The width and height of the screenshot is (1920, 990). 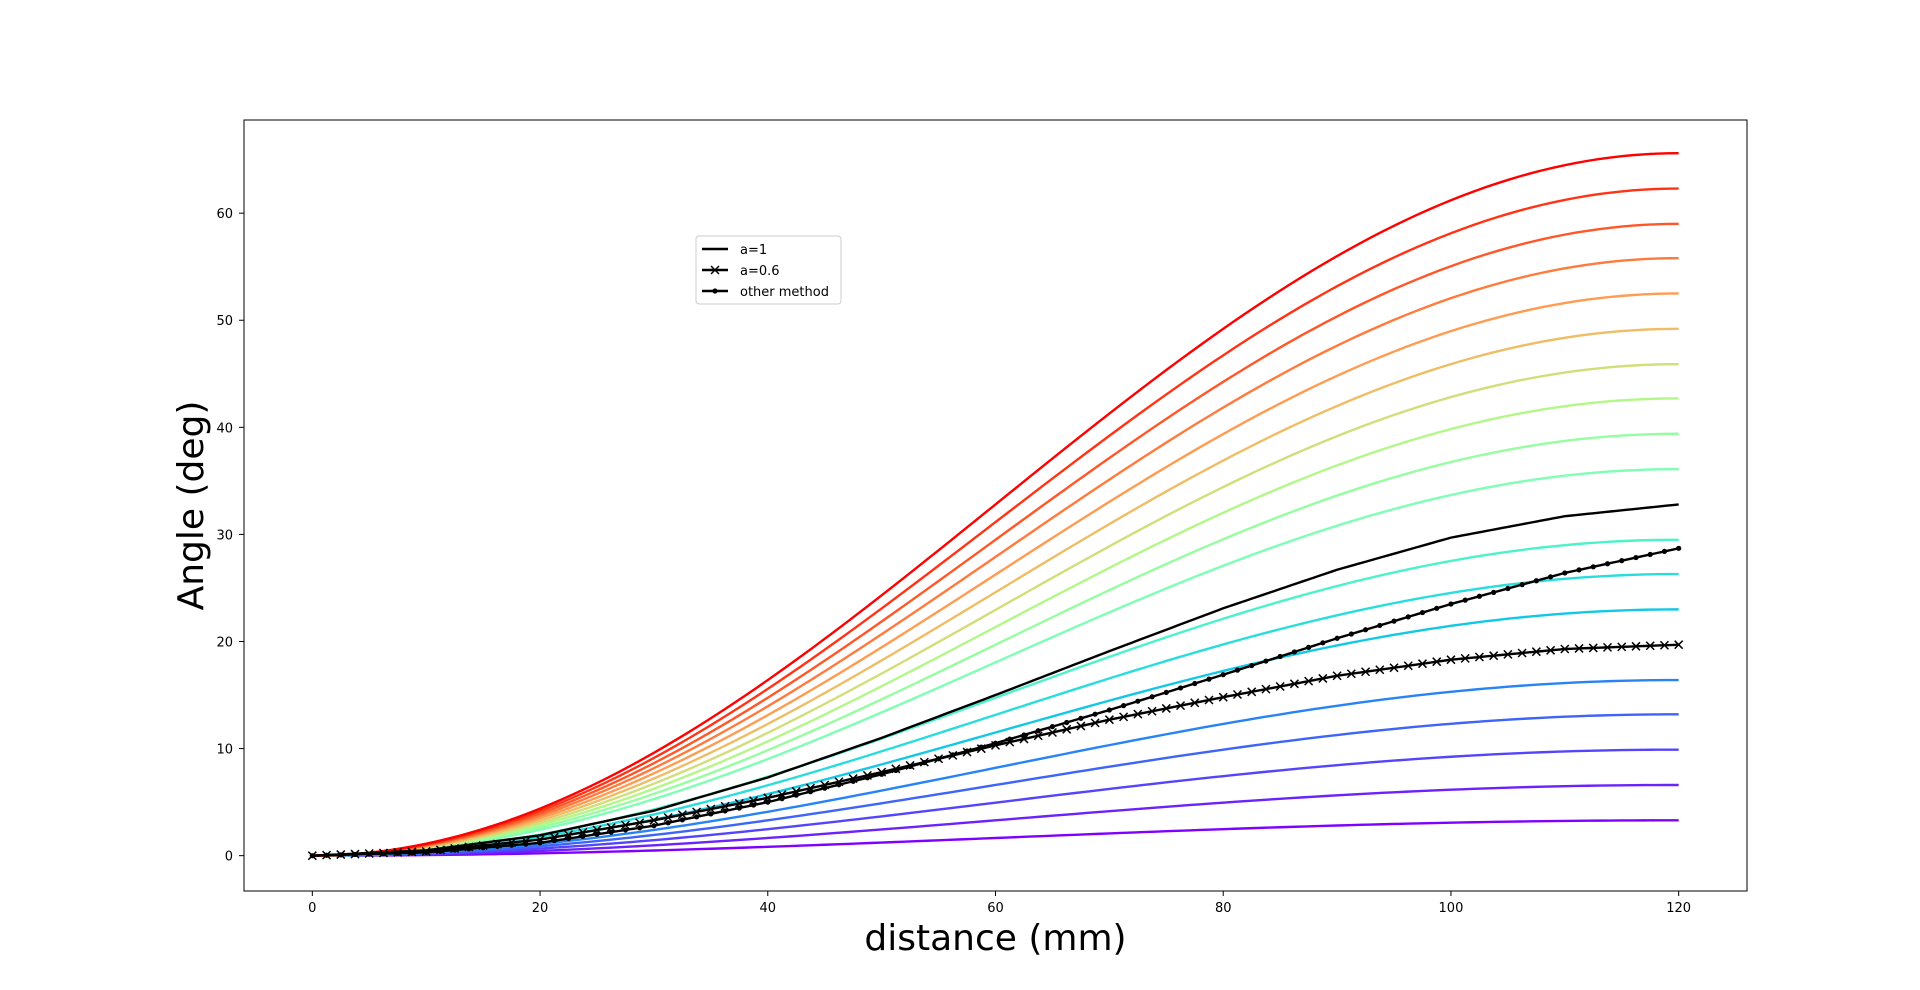 What do you see at coordinates (741, 271) in the screenshot?
I see `legend-entry: a=0.6` at bounding box center [741, 271].